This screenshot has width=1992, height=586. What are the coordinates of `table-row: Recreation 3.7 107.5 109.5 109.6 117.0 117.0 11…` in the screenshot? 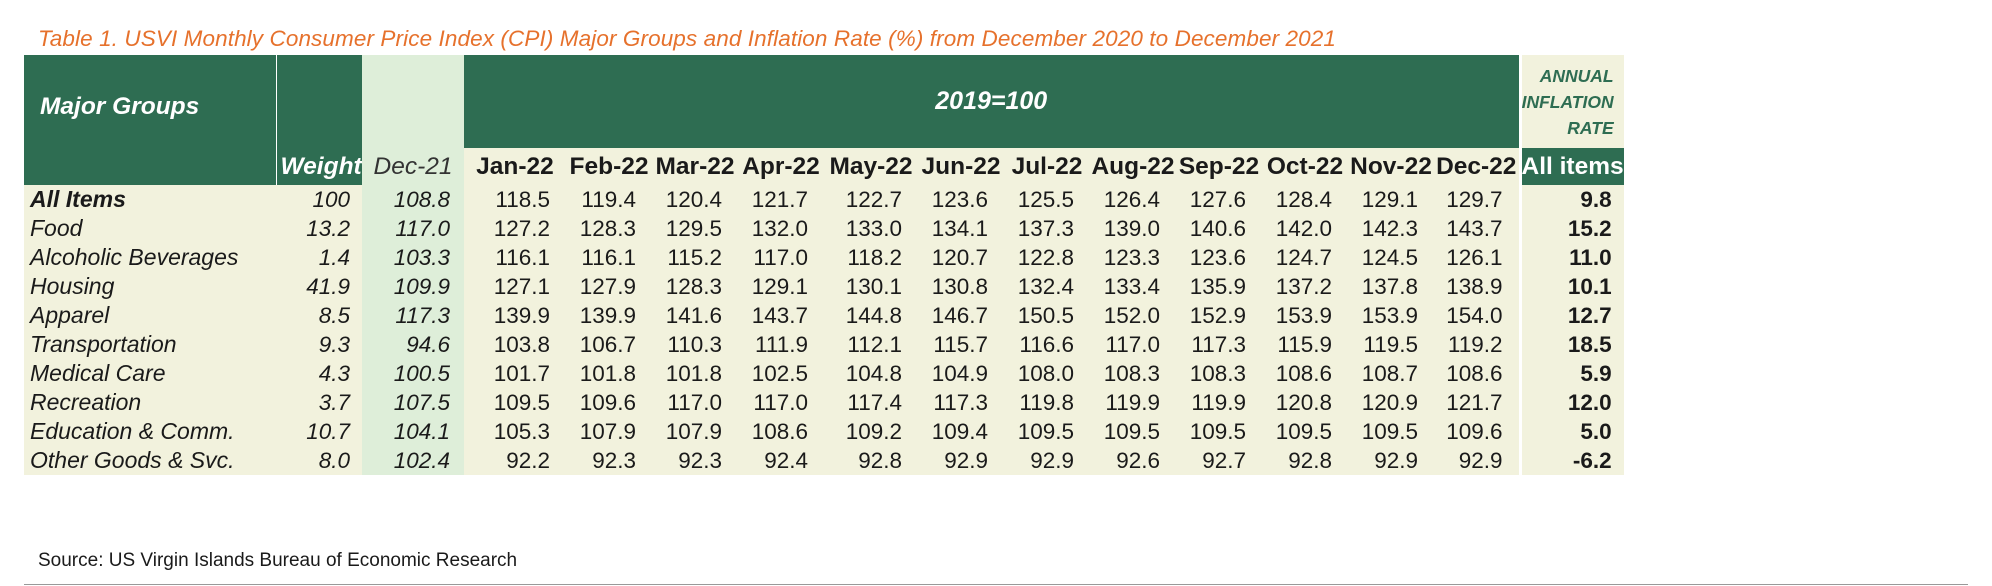 It's located at (824, 402).